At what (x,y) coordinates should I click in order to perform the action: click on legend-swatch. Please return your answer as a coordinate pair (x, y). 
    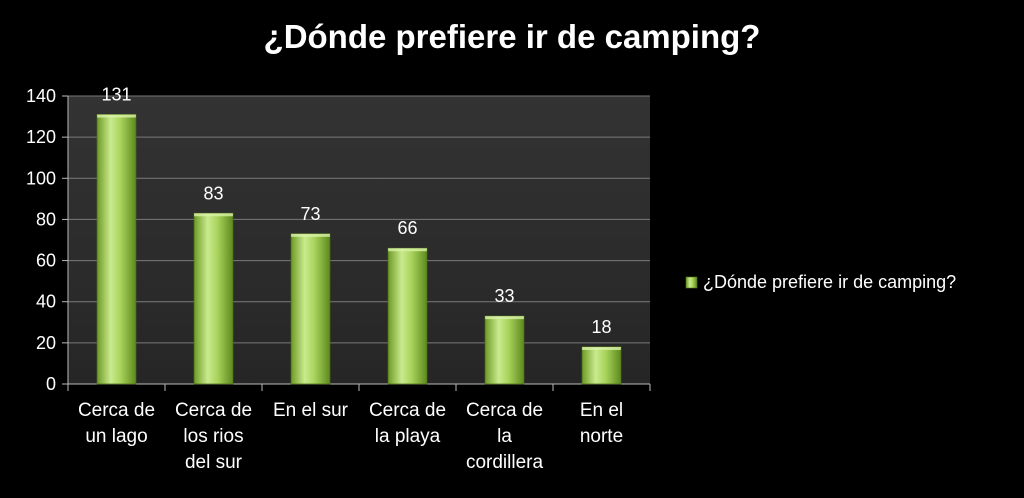
    Looking at the image, I should click on (691, 282).